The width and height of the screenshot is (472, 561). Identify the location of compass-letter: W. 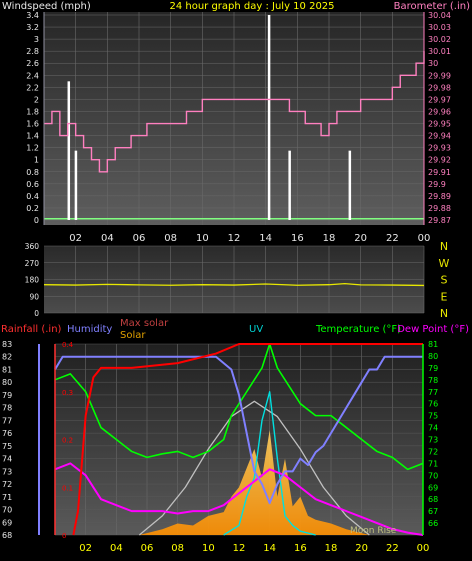
(444, 263).